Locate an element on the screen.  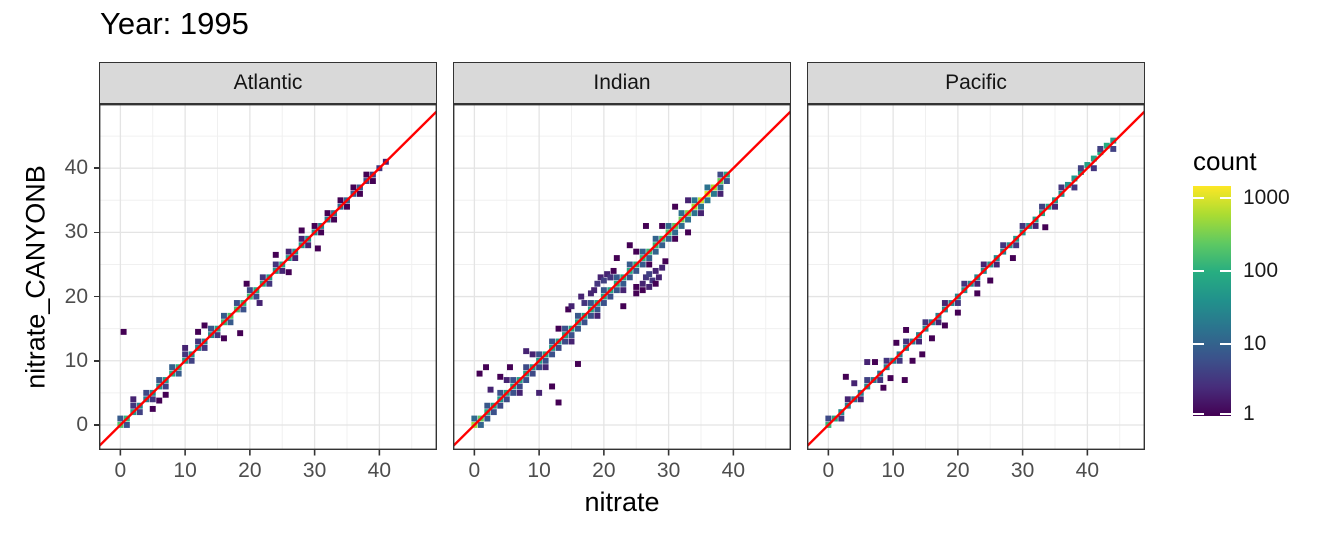
facet-strip: Atlantic is located at coordinates (268, 83).